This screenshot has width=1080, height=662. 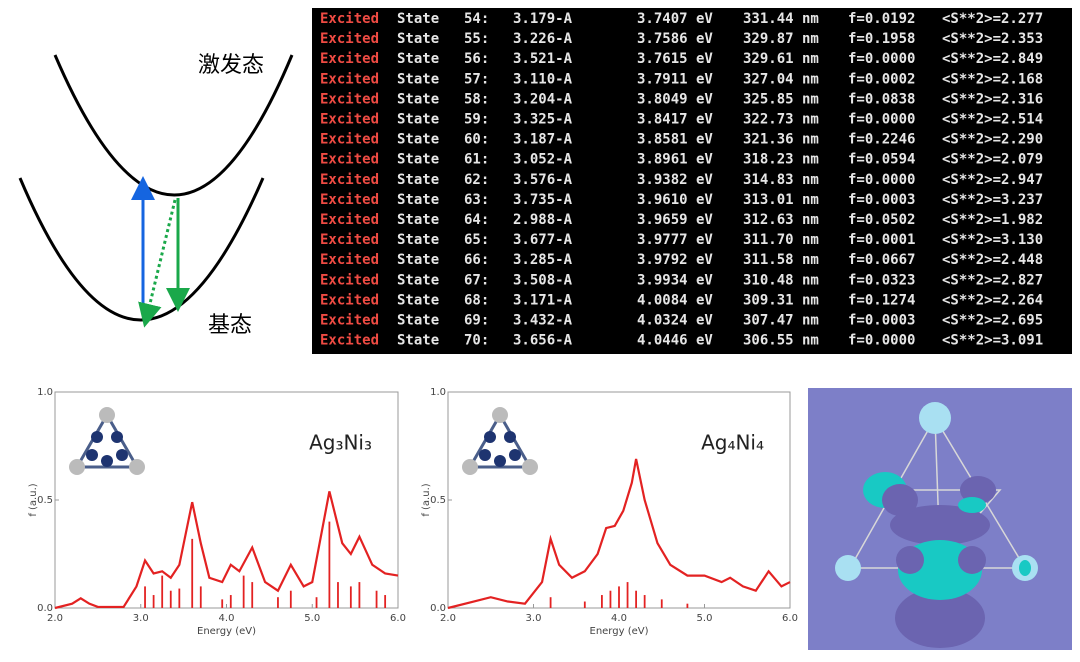 I want to click on excited-curve, so click(x=173, y=125).